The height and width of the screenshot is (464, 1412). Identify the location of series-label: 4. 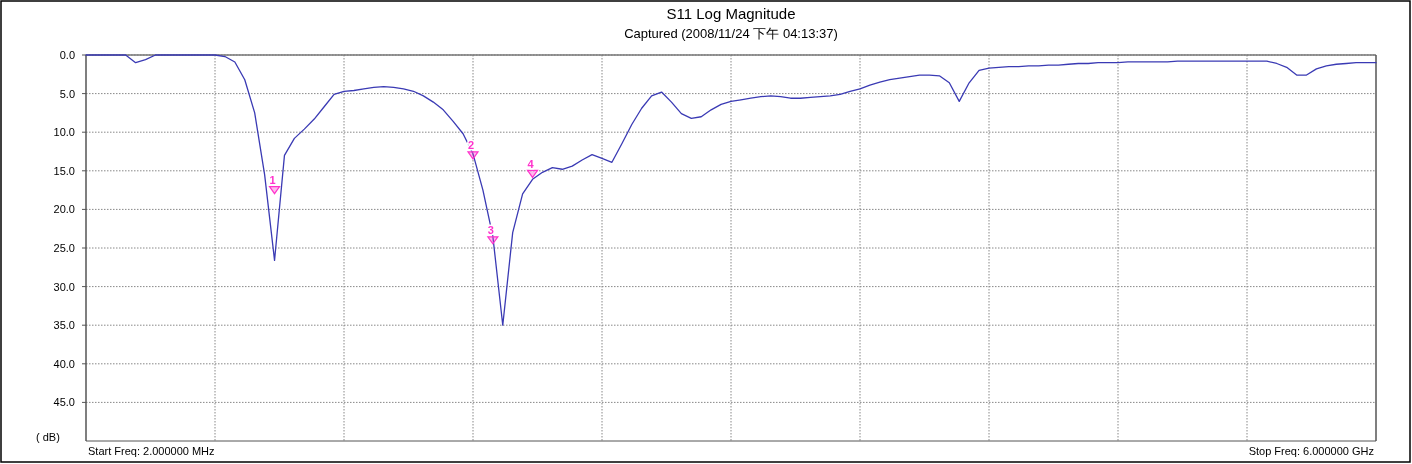
(531, 163).